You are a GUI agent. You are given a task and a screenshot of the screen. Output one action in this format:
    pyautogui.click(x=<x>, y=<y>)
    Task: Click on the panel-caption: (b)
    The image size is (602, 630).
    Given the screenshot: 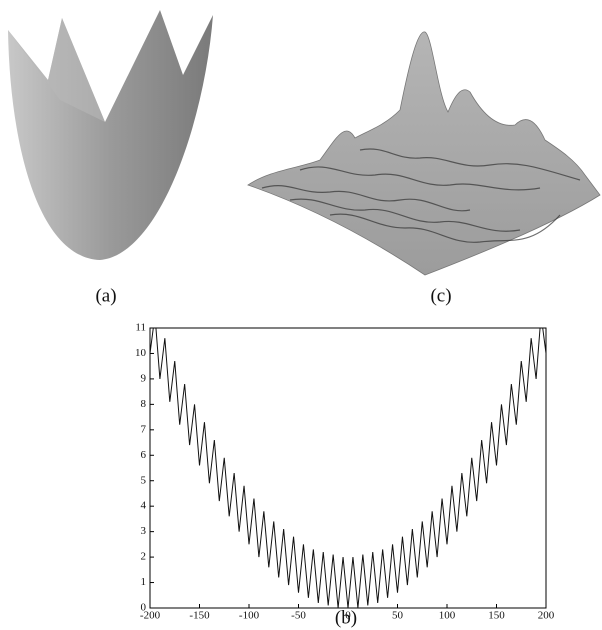 What is the action you would take?
    pyautogui.click(x=346, y=617)
    